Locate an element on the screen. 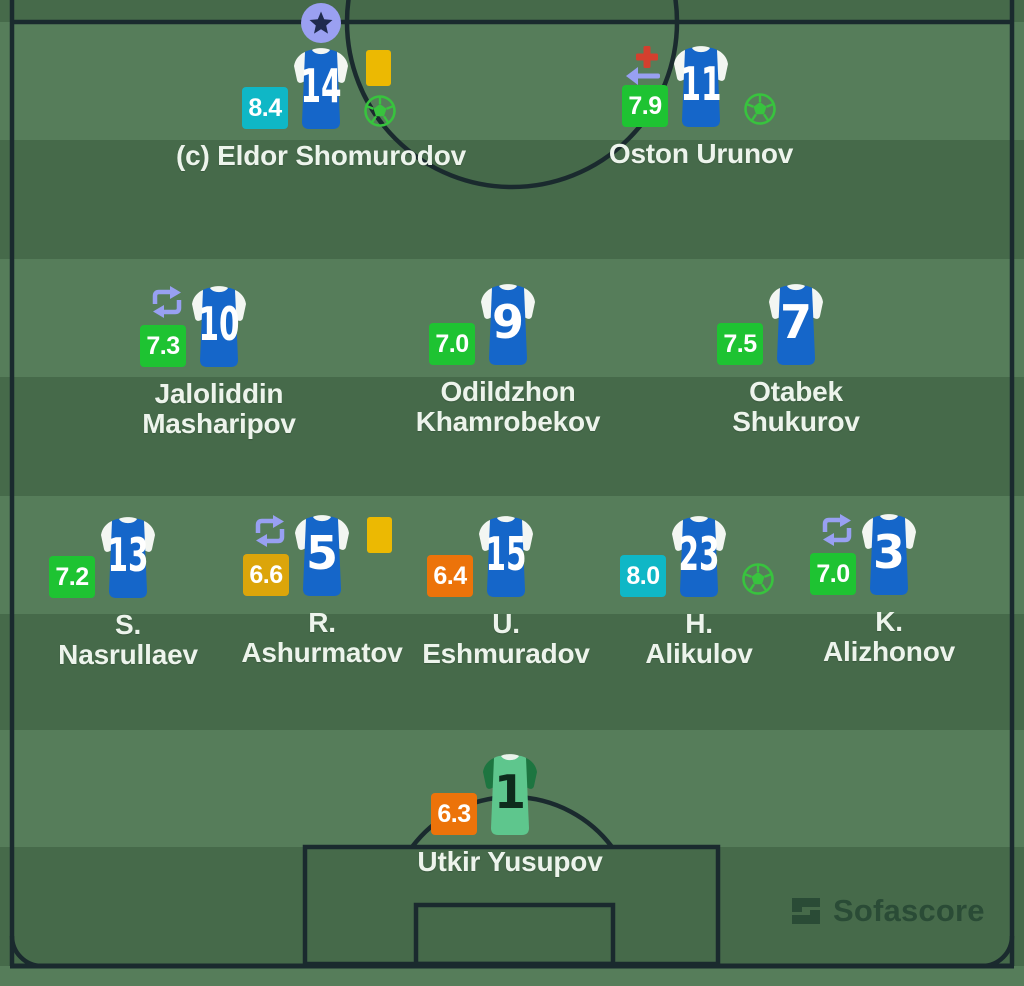 The image size is (1024, 986). player: 1 6.3 Utkir Yusupov is located at coordinates (510, 843).